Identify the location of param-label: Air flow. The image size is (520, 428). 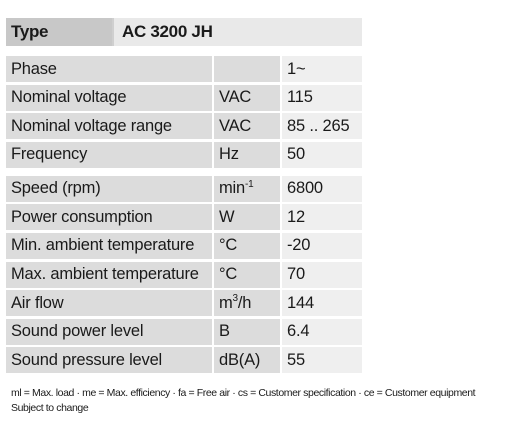
(109, 303).